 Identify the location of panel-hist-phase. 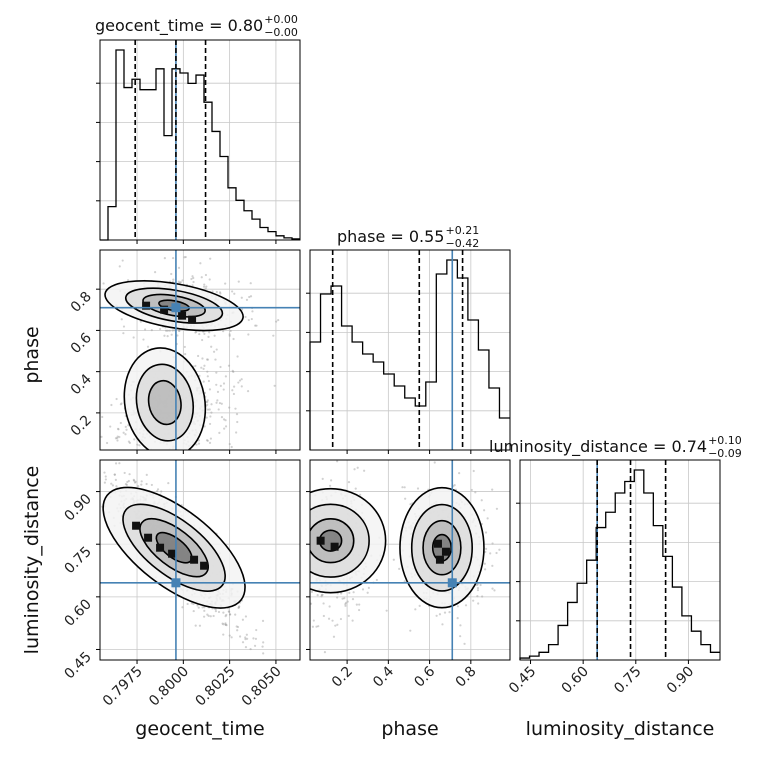
(408, 351).